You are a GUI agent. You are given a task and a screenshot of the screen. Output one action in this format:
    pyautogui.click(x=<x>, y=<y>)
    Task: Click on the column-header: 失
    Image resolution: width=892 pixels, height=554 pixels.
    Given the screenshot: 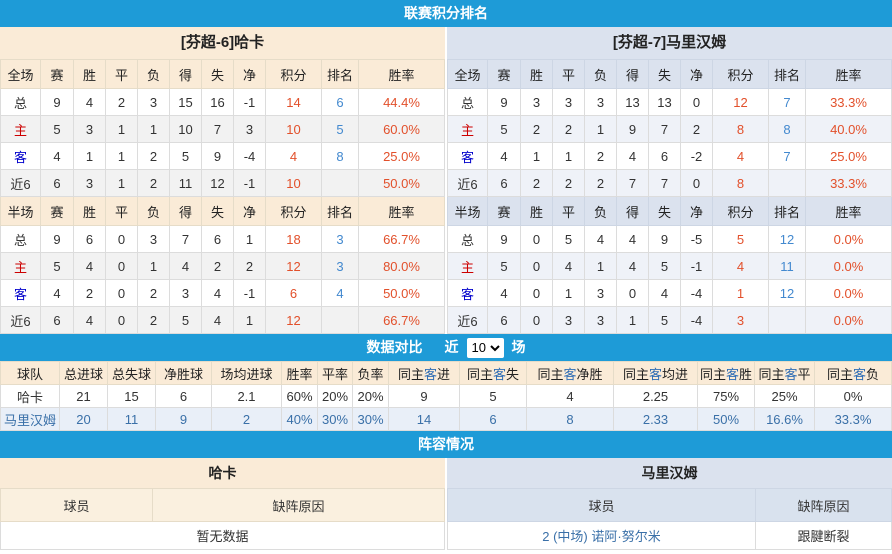 What is the action you would take?
    pyautogui.click(x=217, y=211)
    